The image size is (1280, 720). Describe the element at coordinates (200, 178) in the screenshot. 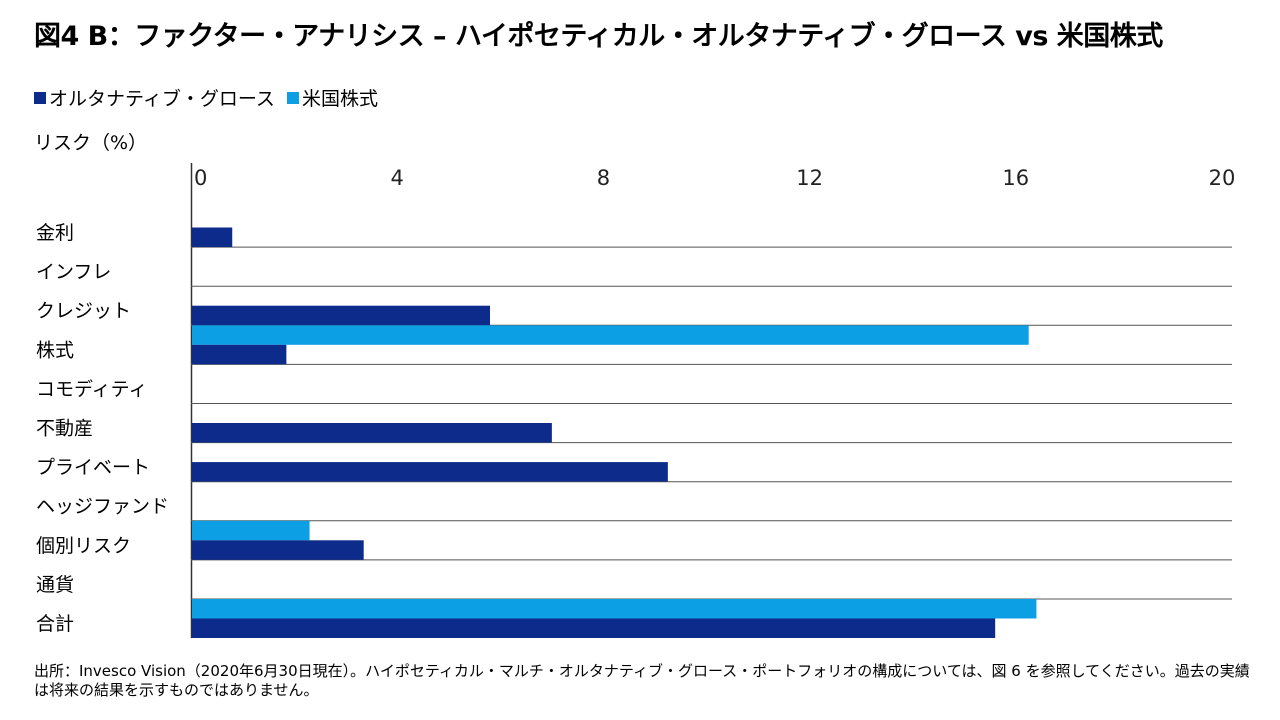

I see `x-tick-label: 0` at that location.